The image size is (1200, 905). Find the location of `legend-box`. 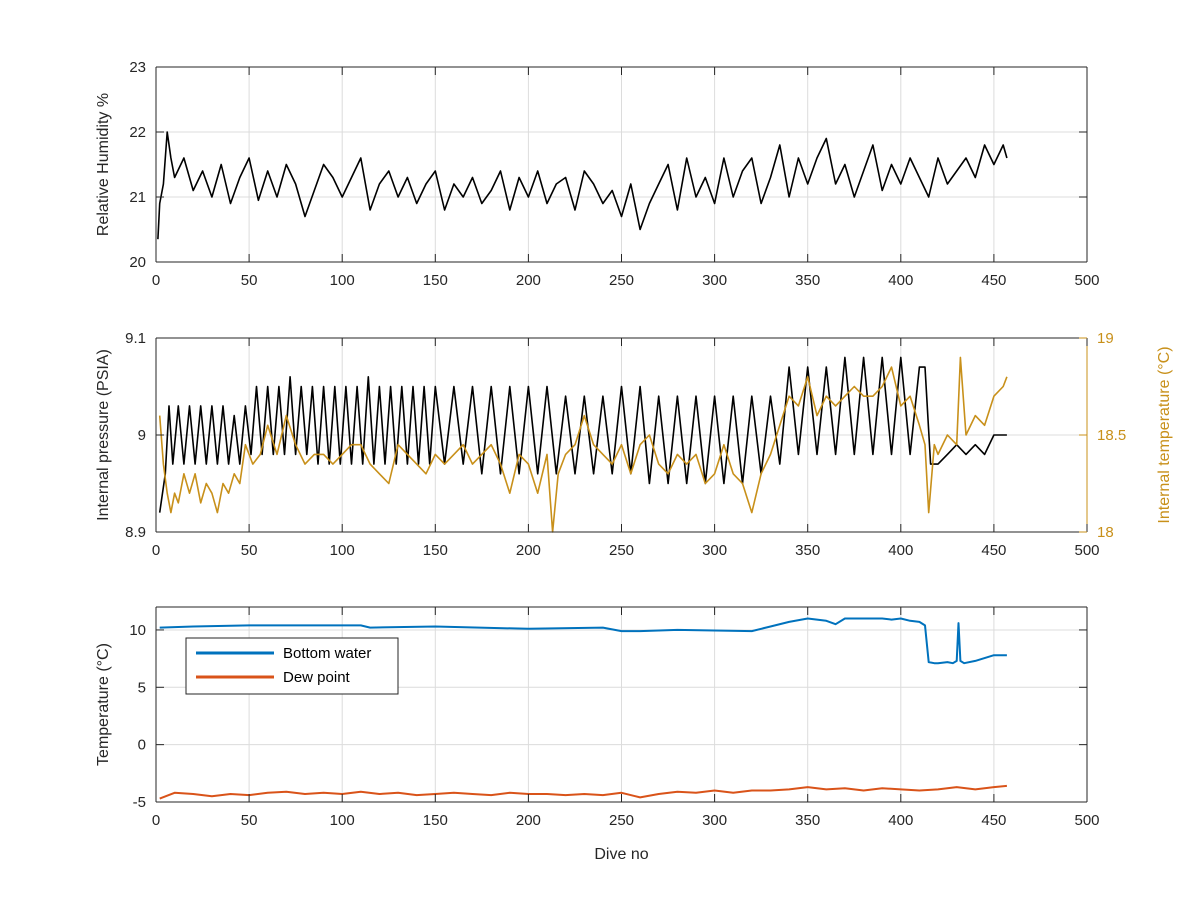

legend-box is located at coordinates (292, 666).